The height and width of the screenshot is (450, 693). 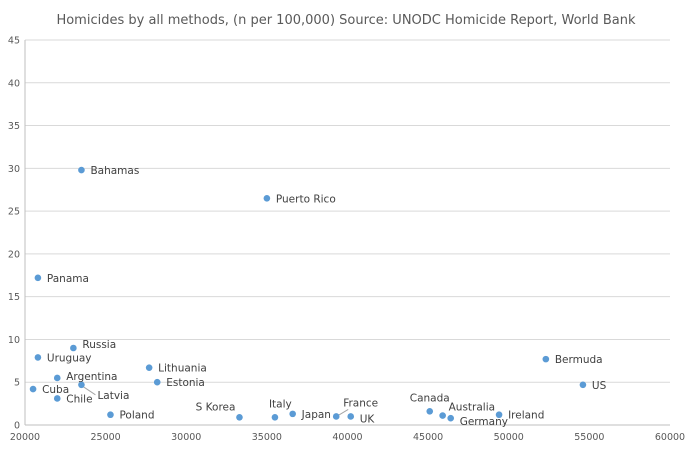 I want to click on data-label: Panama, so click(x=68, y=279).